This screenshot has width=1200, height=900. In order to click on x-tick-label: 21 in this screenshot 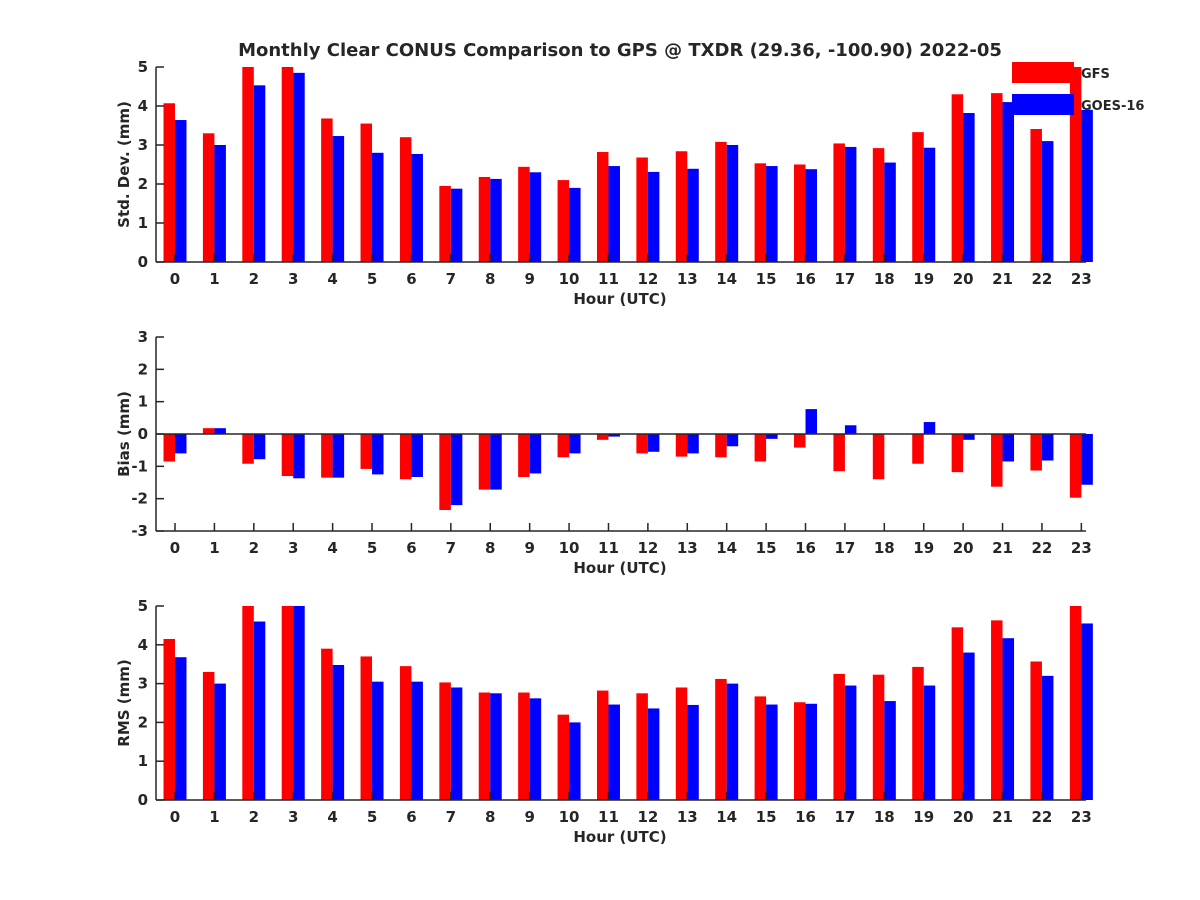, I will do `click(1002, 279)`.